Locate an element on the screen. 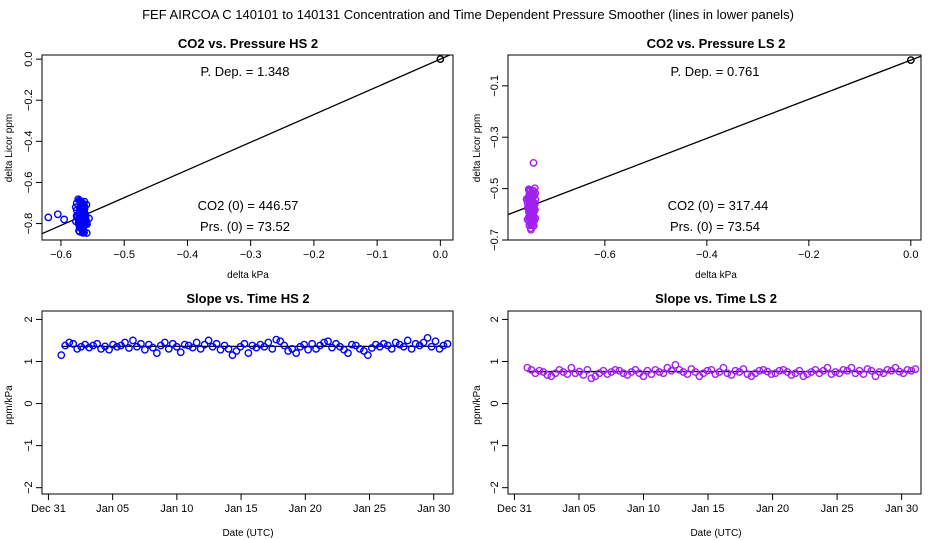 Image resolution: width=936 pixels, height=540 pixels. x-tick-label: Jan 10 is located at coordinates (176, 509).